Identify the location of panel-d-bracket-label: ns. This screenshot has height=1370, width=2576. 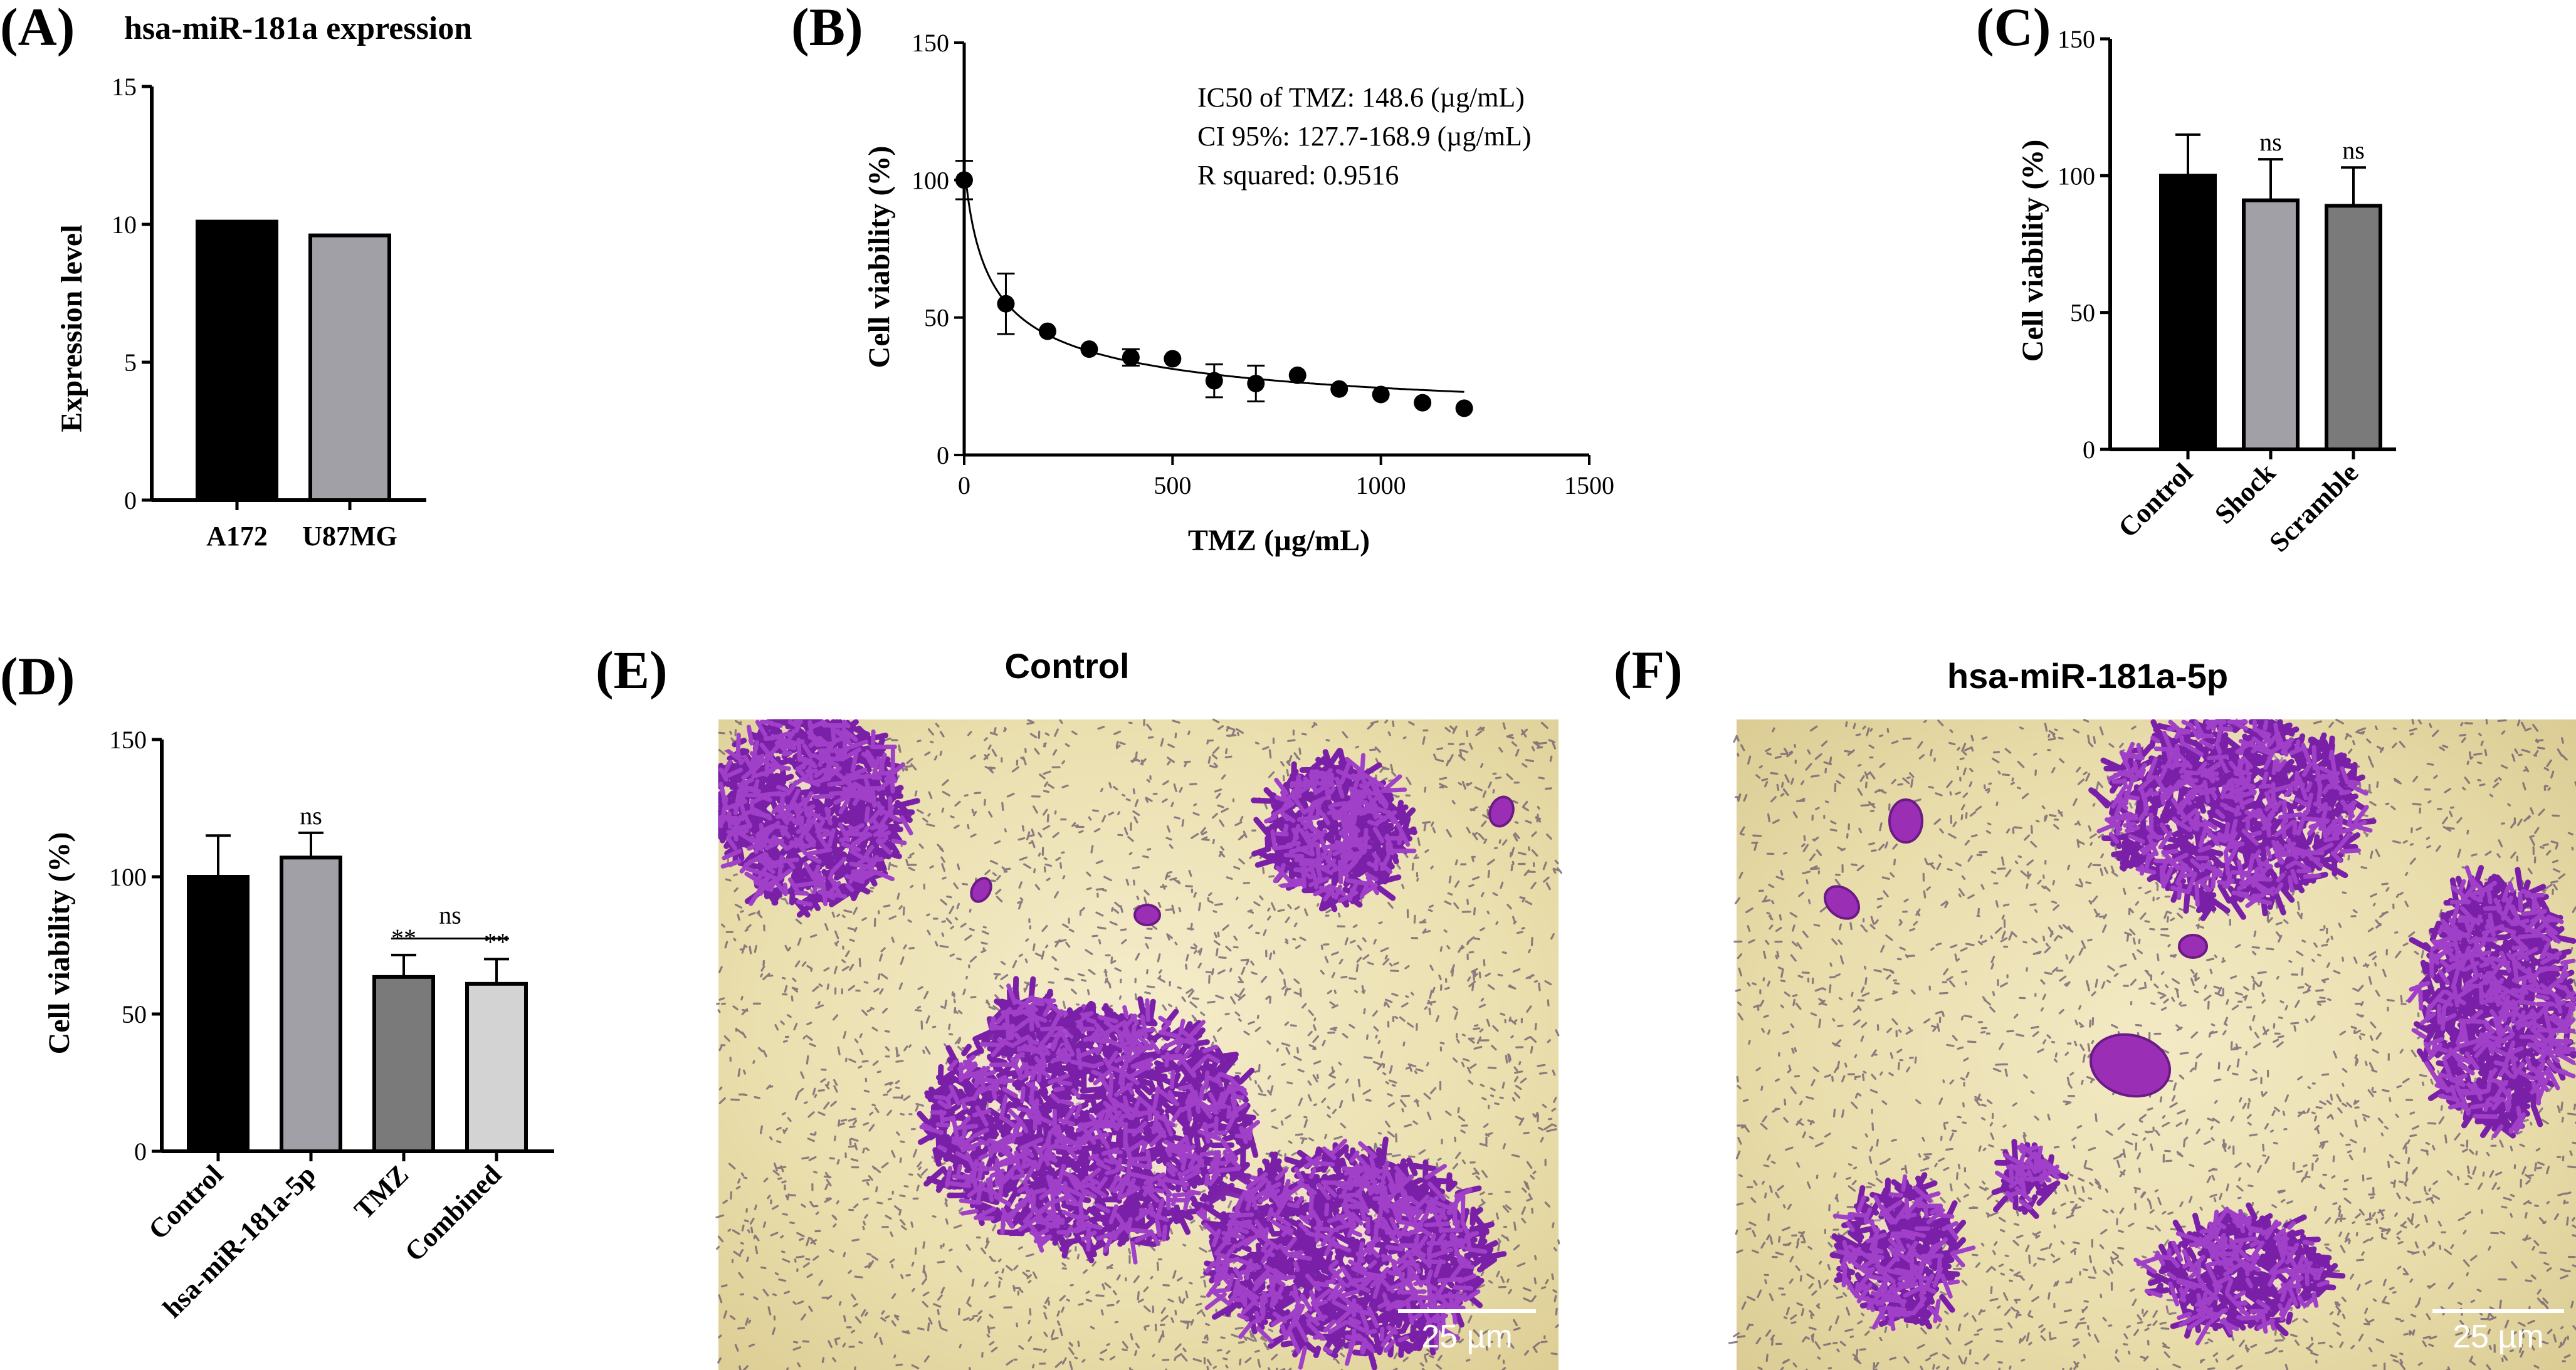
(450, 915).